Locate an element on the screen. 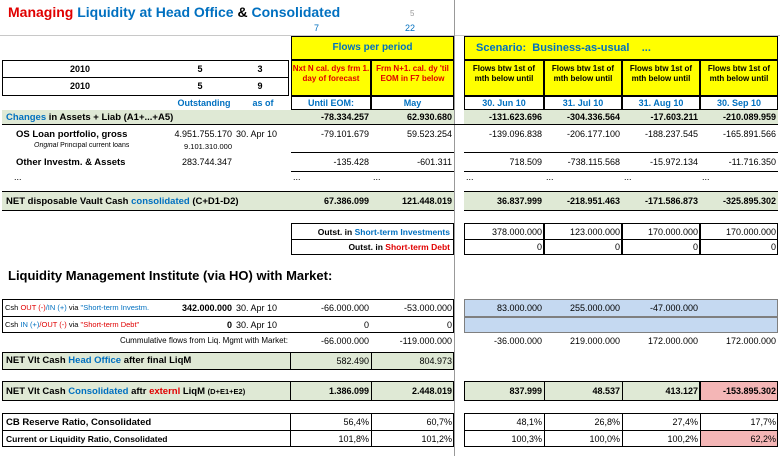  cumul-v5: 172.000.000 is located at coordinates (672, 341).